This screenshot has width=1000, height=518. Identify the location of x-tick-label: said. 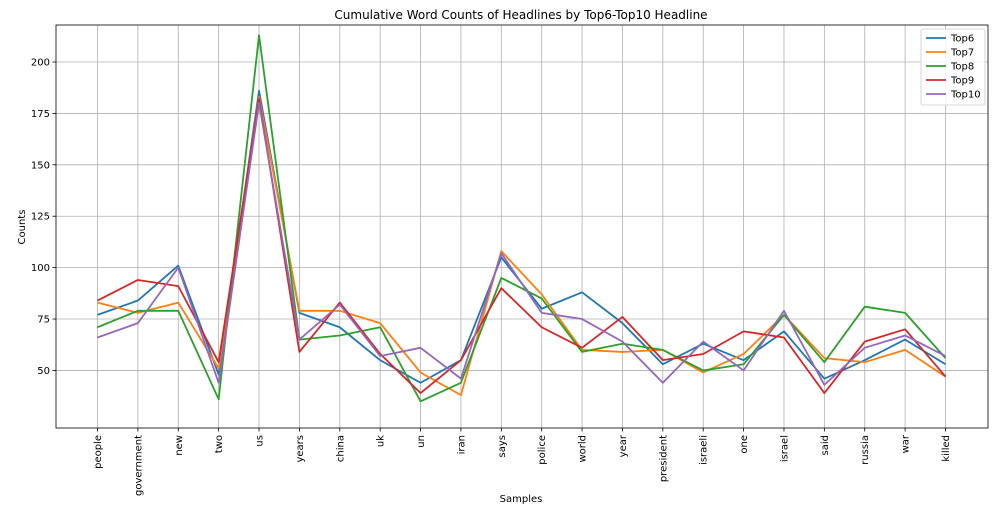
(825, 445).